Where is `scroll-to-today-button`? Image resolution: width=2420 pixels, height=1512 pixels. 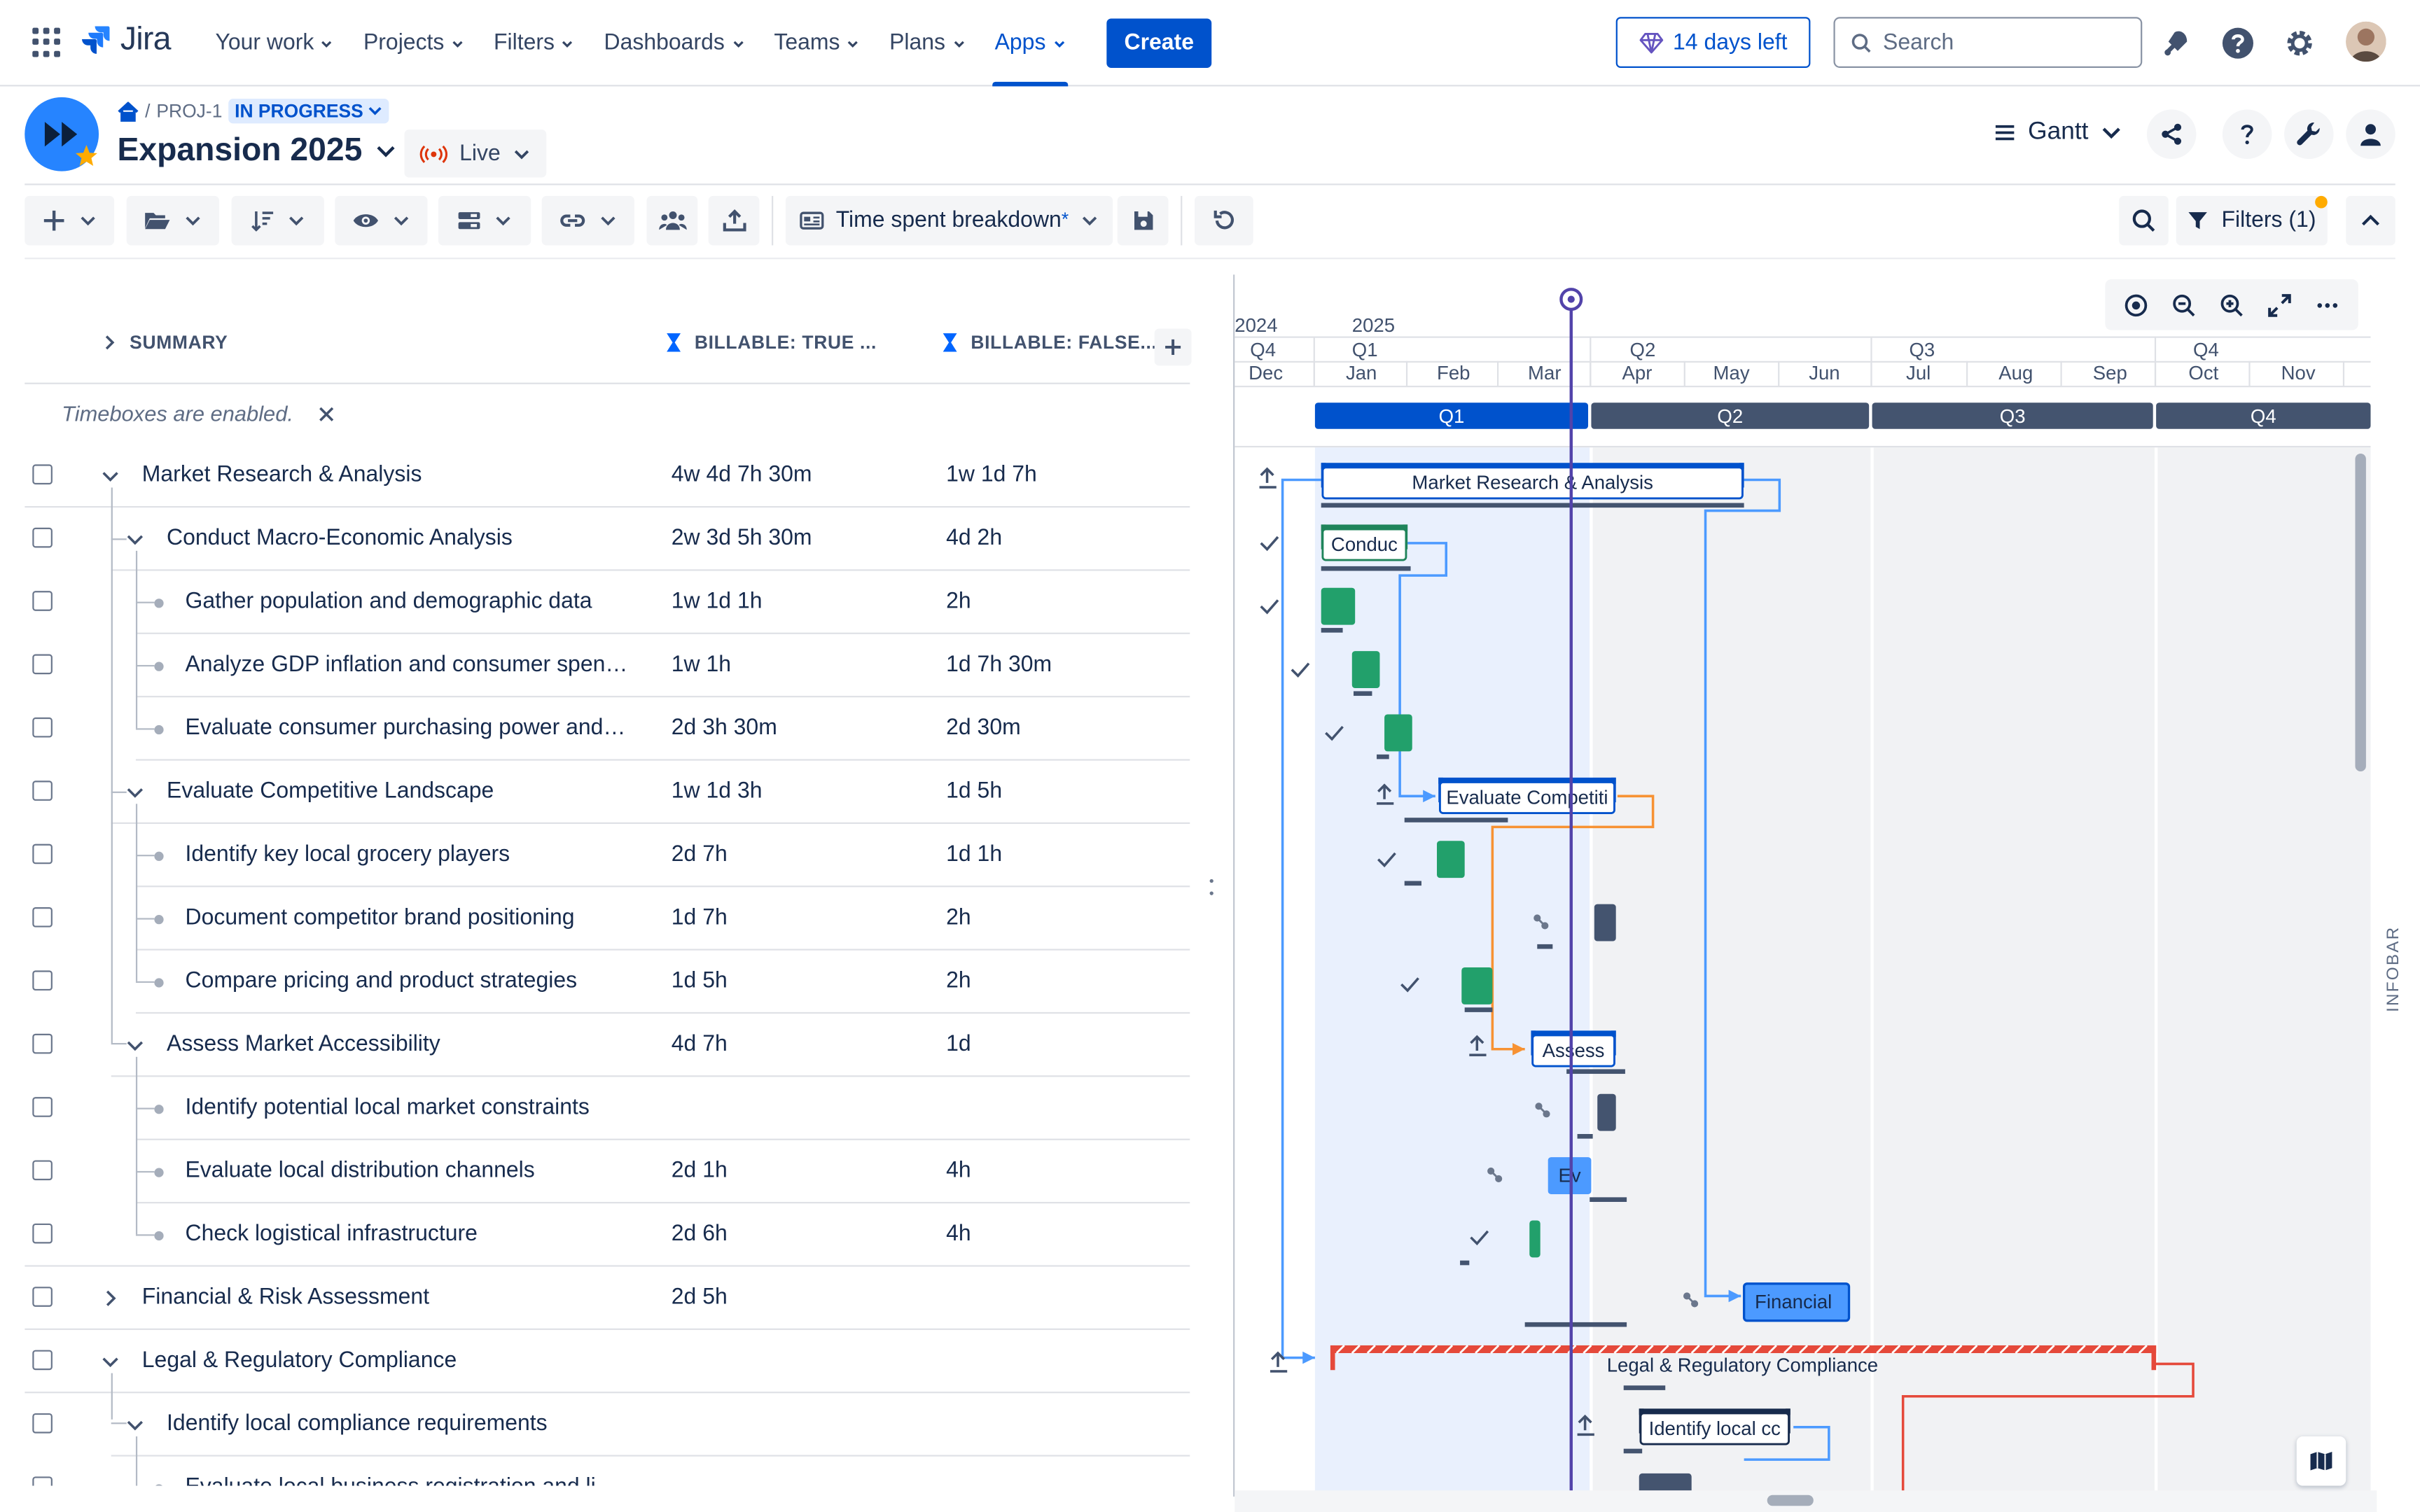 scroll-to-today-button is located at coordinates (2135, 305).